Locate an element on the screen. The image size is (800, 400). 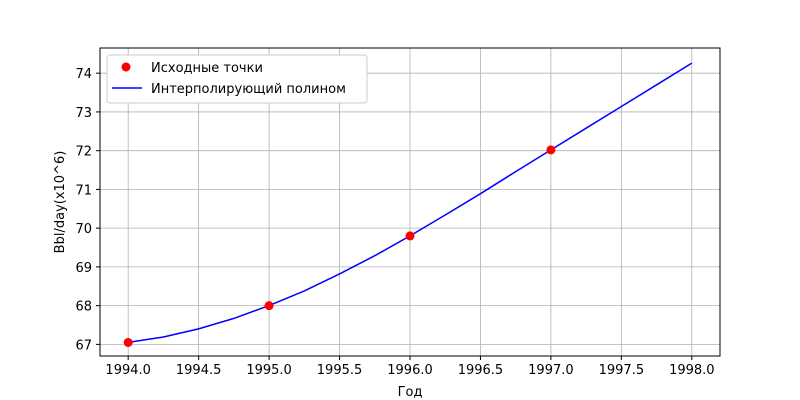
legend-box is located at coordinates (237, 79).